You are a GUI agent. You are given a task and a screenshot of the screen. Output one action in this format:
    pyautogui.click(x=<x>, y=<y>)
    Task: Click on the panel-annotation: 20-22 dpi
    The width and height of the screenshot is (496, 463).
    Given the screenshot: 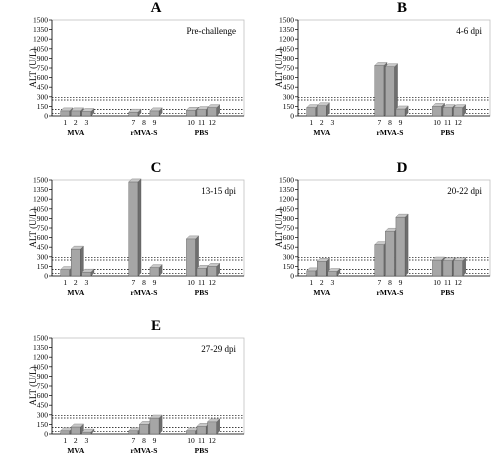 What is the action you would take?
    pyautogui.click(x=464, y=191)
    